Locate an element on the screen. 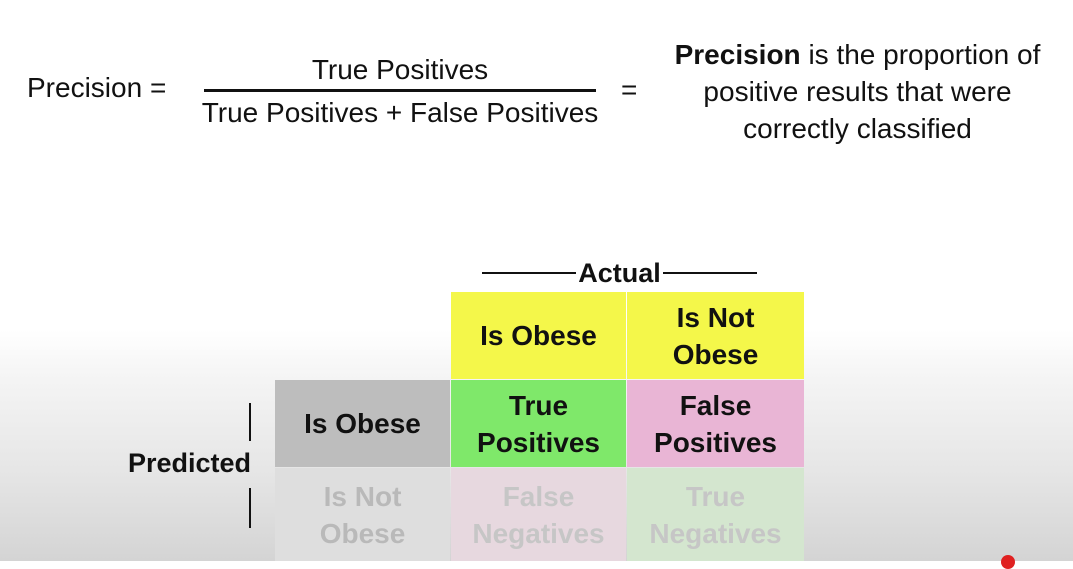 The width and height of the screenshot is (1073, 569). formula-equals: = is located at coordinates (629, 89).